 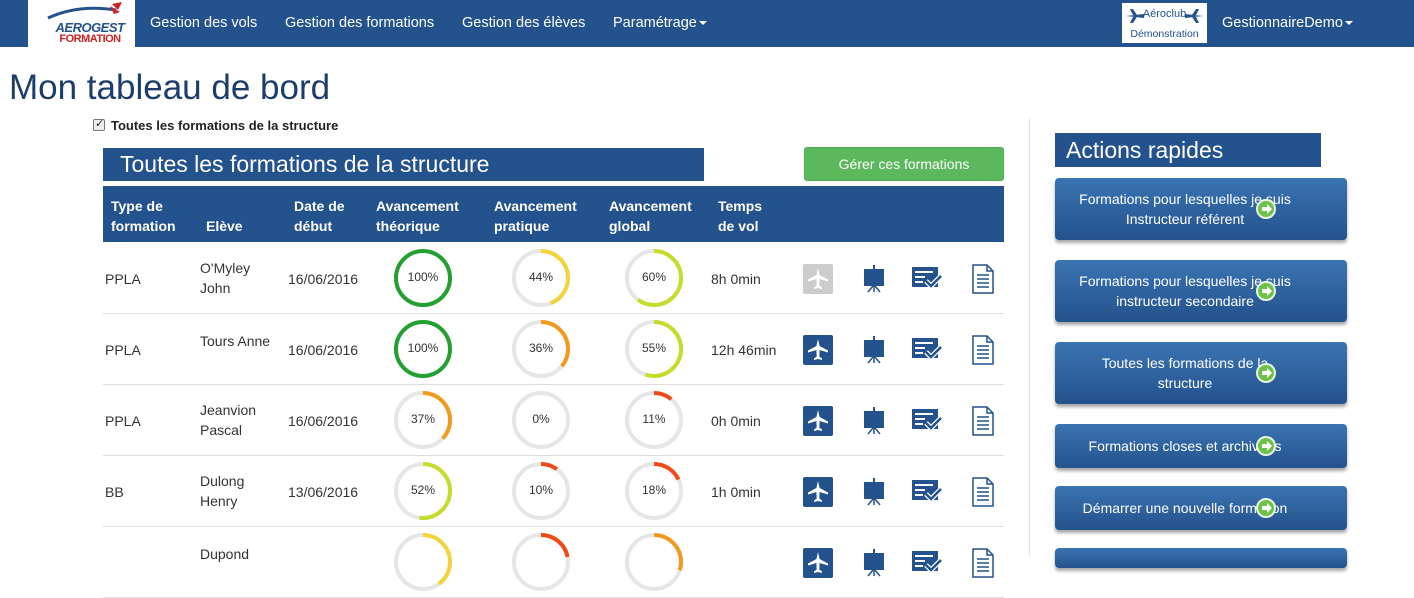 I want to click on structure-checkbox, so click(x=99, y=124).